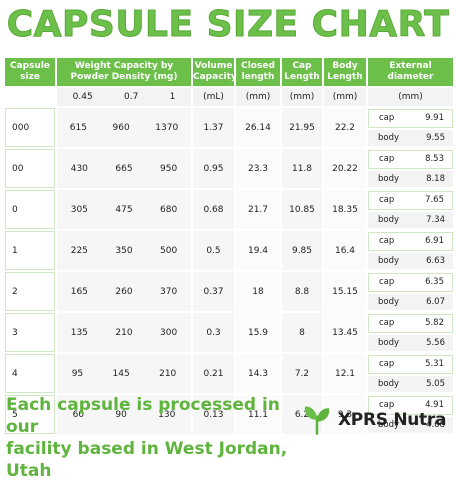 This screenshot has height=482, width=456. Describe the element at coordinates (302, 332) in the screenshot. I see `cap-length-cell: 8` at that location.